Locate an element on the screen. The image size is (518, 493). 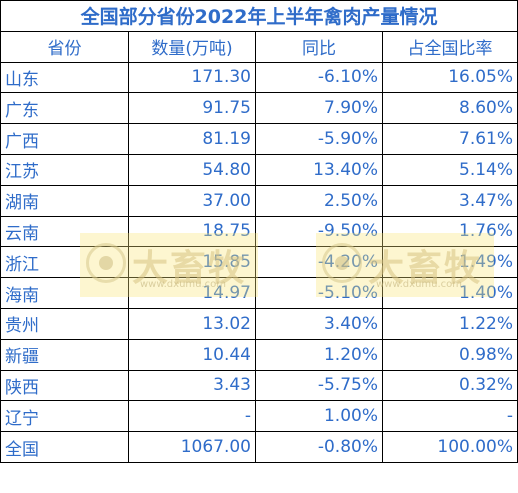
table-row: 云南 18.75 -9.50% 1.76% is located at coordinates (259, 231).